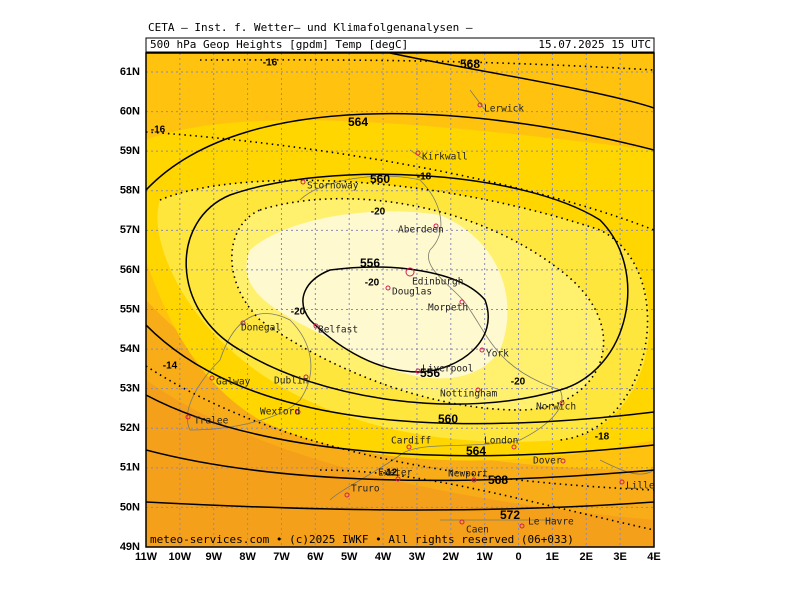 The image size is (800, 600). What do you see at coordinates (211, 421) in the screenshot?
I see `city-label: Tralee` at bounding box center [211, 421].